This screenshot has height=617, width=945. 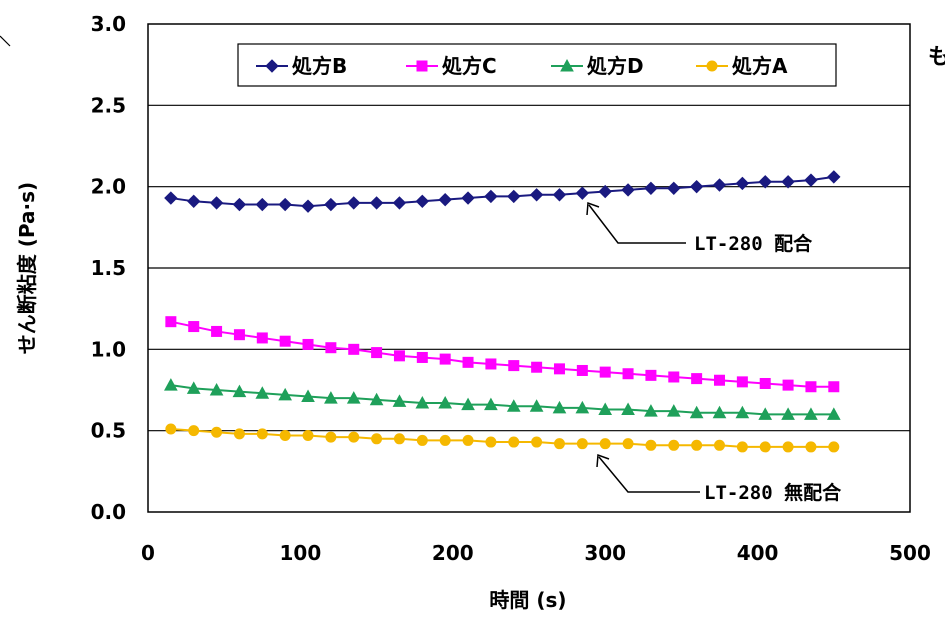 I want to click on x-tick-label-3: 300, so click(x=605, y=553).